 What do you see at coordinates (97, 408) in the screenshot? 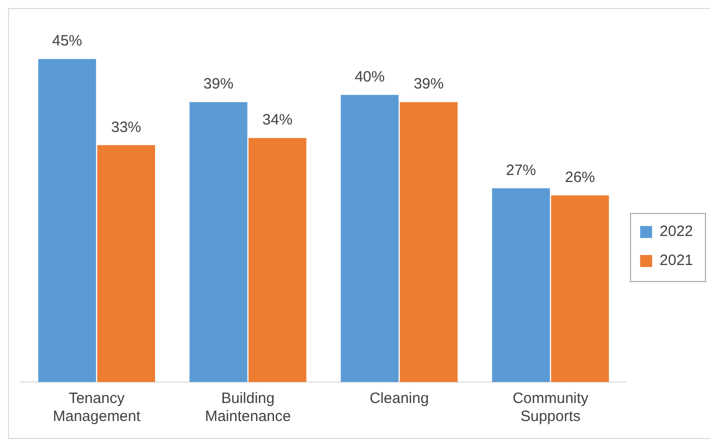
I see `x-tick-label: Tenancy Management` at bounding box center [97, 408].